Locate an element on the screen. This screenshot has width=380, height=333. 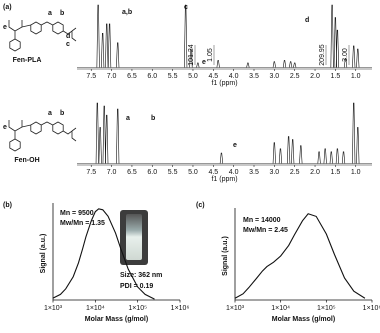
x-tick-label: 1×10³ is located at coordinates (53, 308).